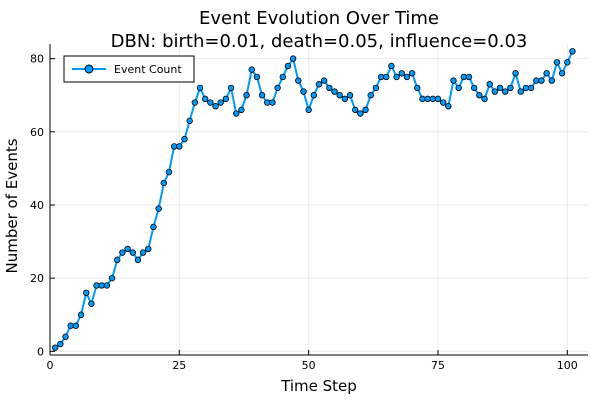 This screenshot has width=600, height=400. Describe the element at coordinates (89, 69) in the screenshot. I see `legend-marker-swatch` at that location.